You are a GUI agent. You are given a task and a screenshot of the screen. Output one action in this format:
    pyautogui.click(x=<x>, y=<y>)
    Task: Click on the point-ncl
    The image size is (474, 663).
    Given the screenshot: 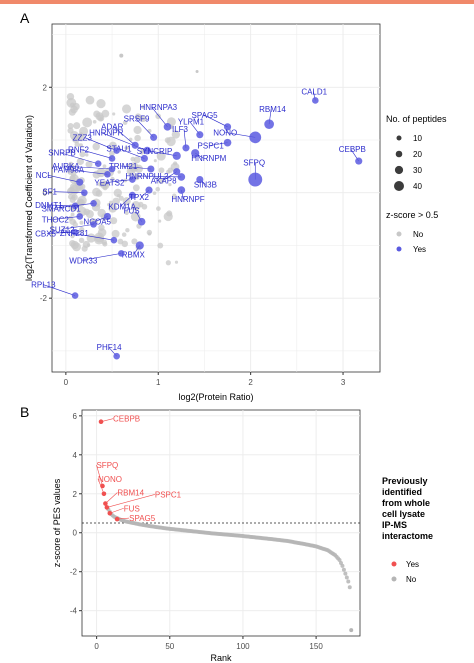 What is the action you would take?
    pyautogui.click(x=80, y=182)
    